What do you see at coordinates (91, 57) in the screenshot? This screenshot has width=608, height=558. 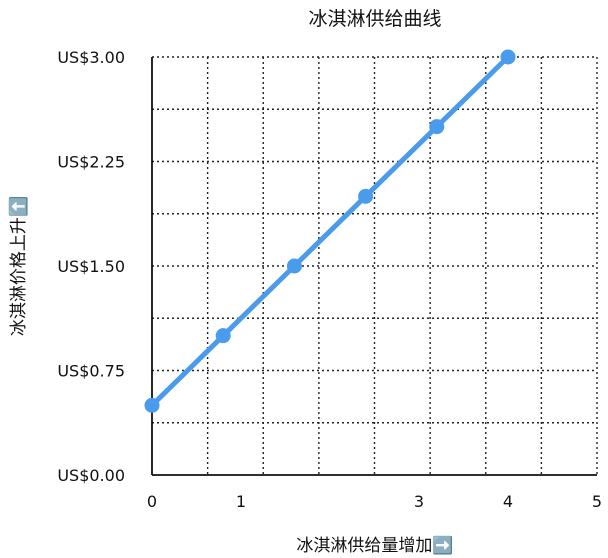 I see `y-tick-label: US$3.00` at bounding box center [91, 57].